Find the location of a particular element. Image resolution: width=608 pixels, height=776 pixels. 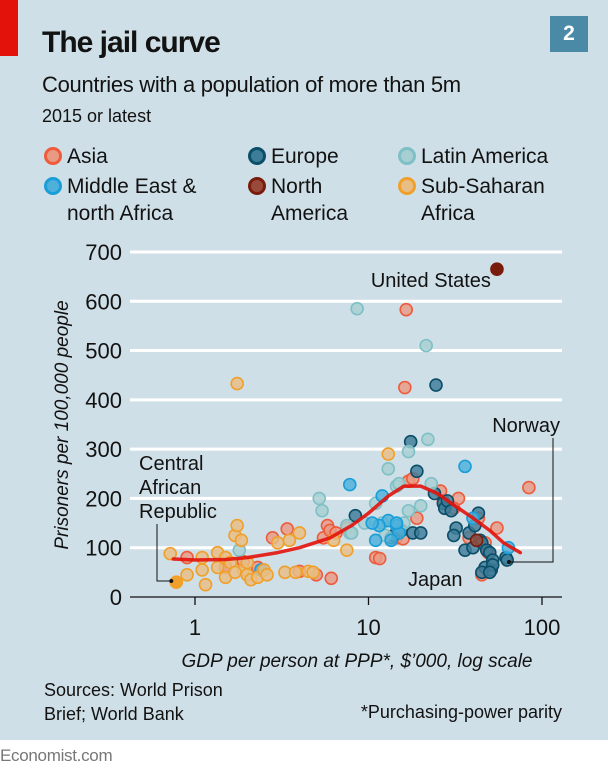

series-latam is located at coordinates (335, 429).